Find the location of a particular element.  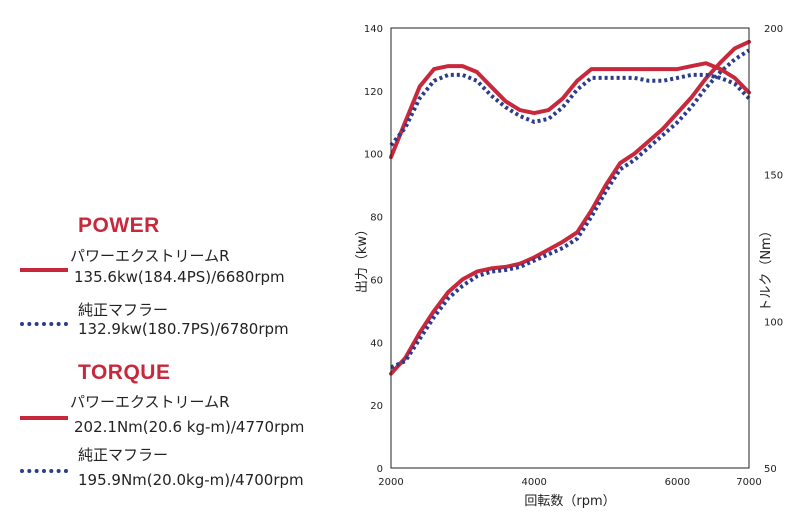

x-tick-label-2: 6000 is located at coordinates (677, 482).